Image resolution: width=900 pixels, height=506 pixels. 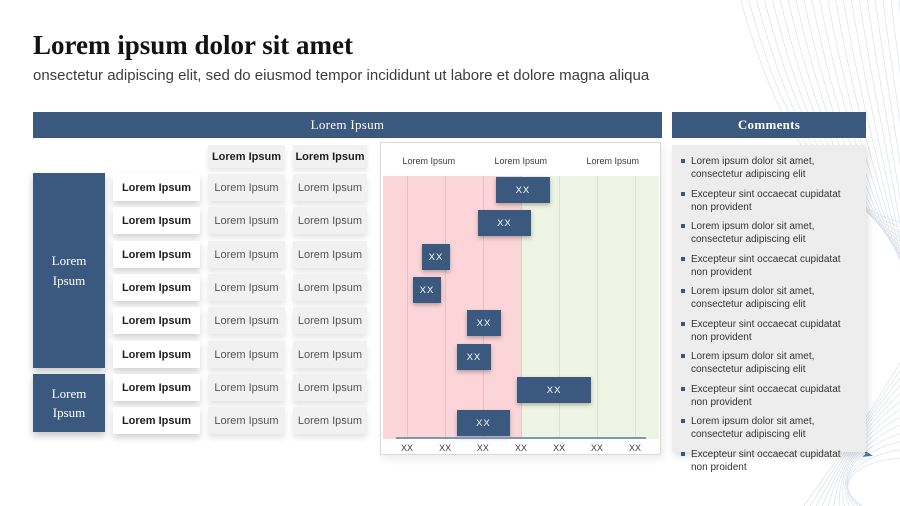 I want to click on comments-header-bar: Comments, so click(x=769, y=125).